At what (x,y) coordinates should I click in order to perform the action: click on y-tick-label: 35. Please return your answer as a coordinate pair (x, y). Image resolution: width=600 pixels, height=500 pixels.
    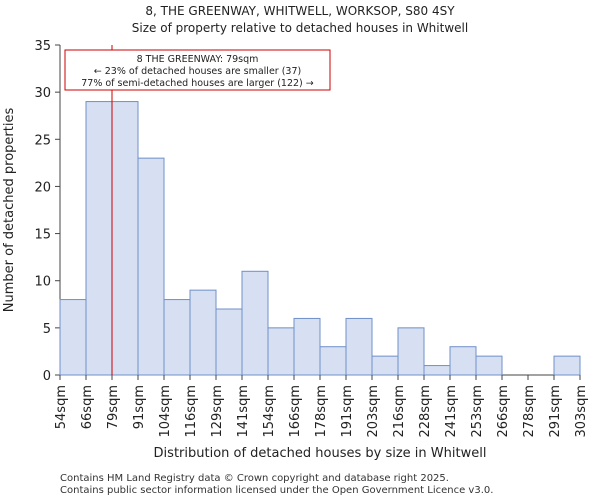
    Looking at the image, I should click on (42, 46).